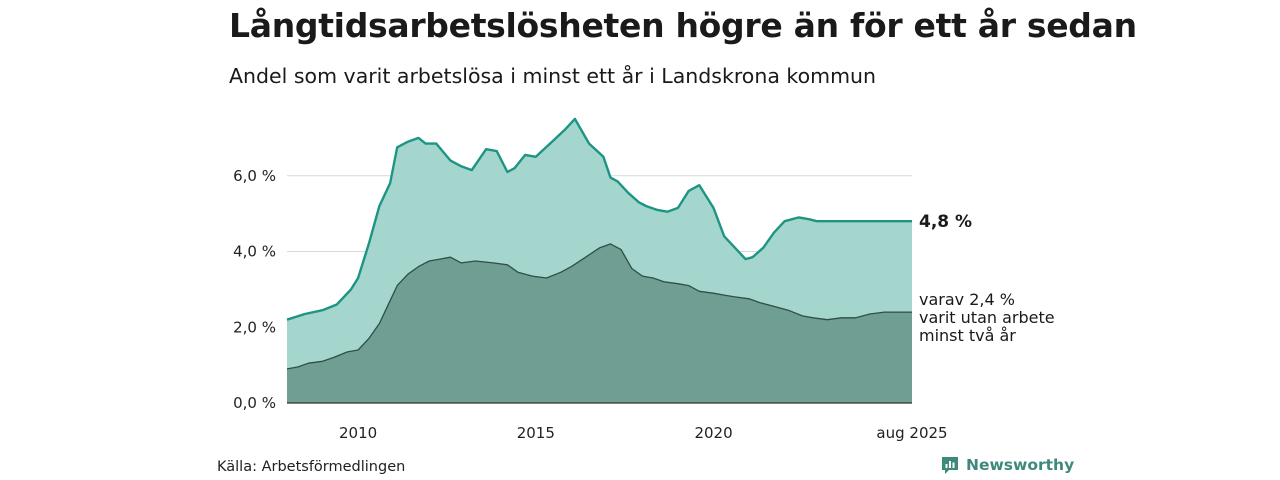 Image resolution: width=1280 pixels, height=480 pixels. I want to click on end-label-two-year-line: varit utan arbete, so click(987, 317).